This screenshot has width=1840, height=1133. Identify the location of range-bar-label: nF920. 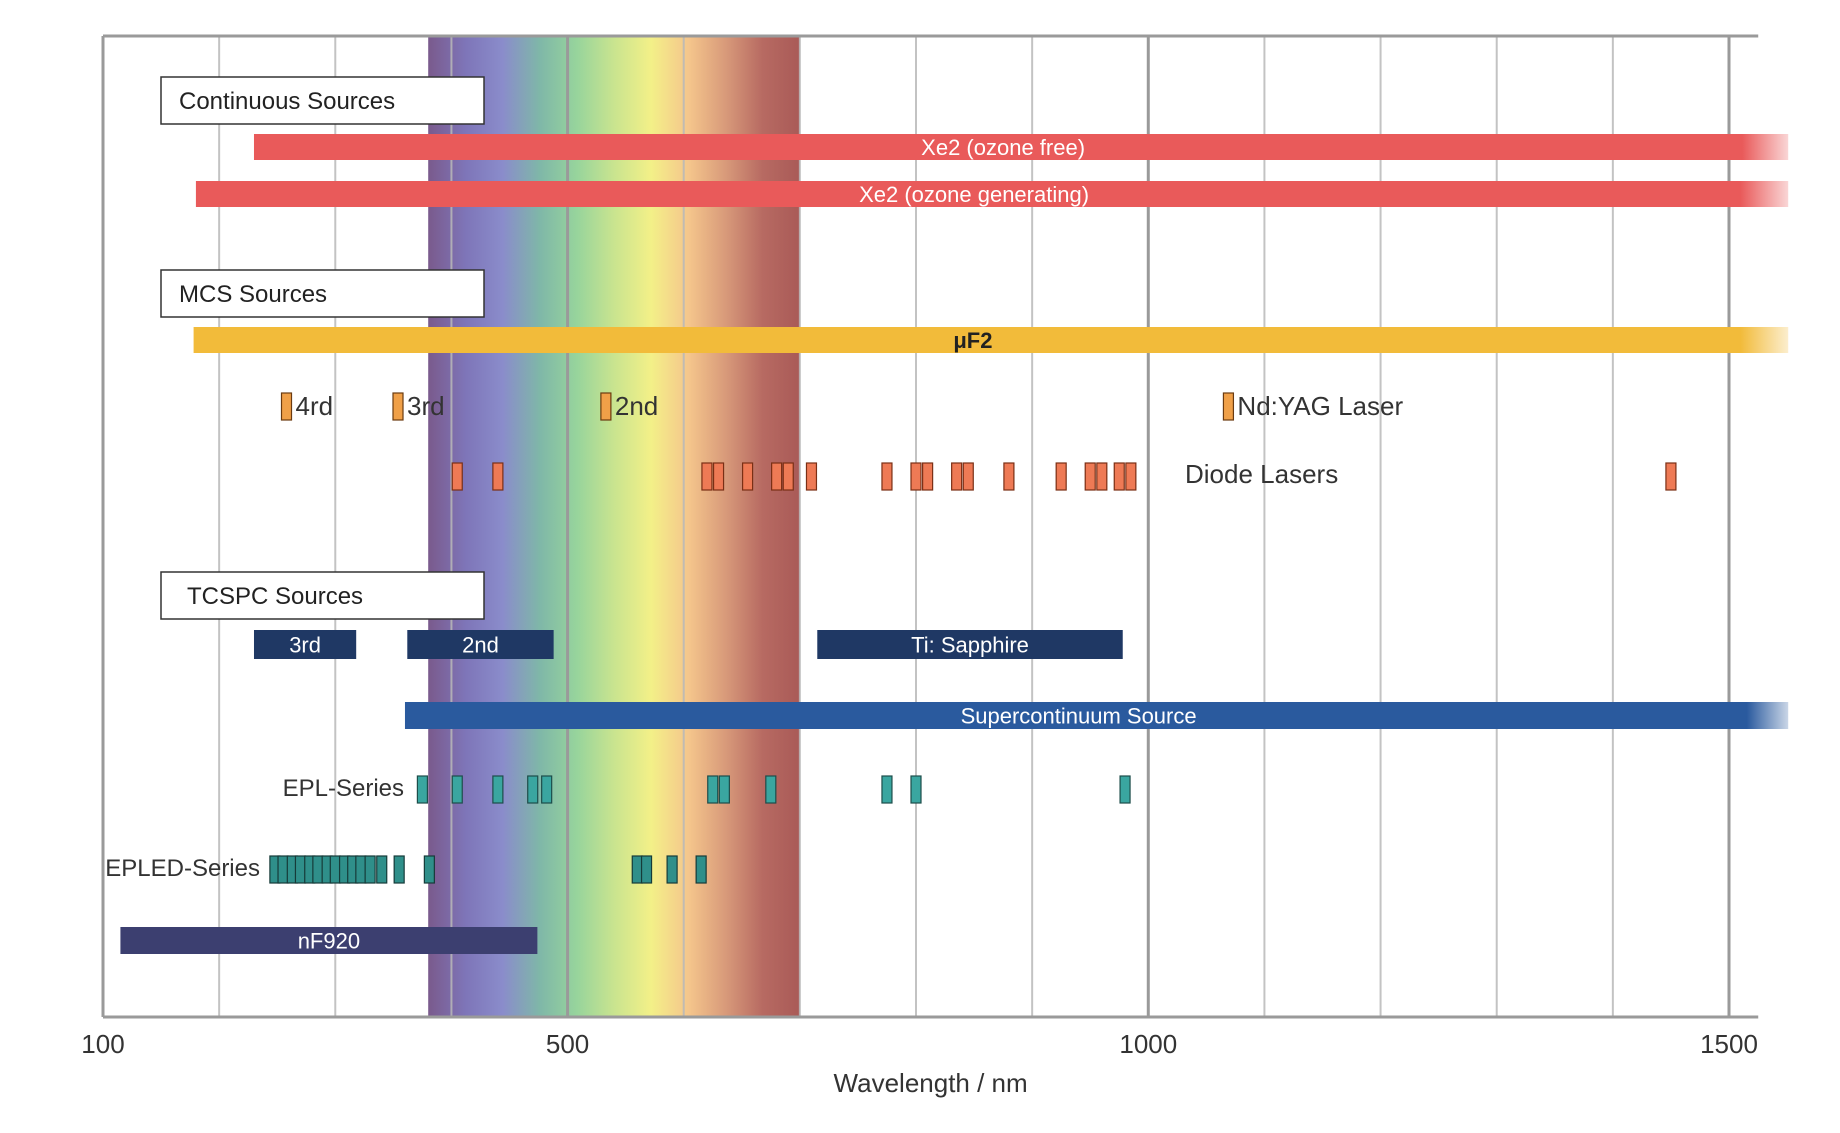
(329, 940).